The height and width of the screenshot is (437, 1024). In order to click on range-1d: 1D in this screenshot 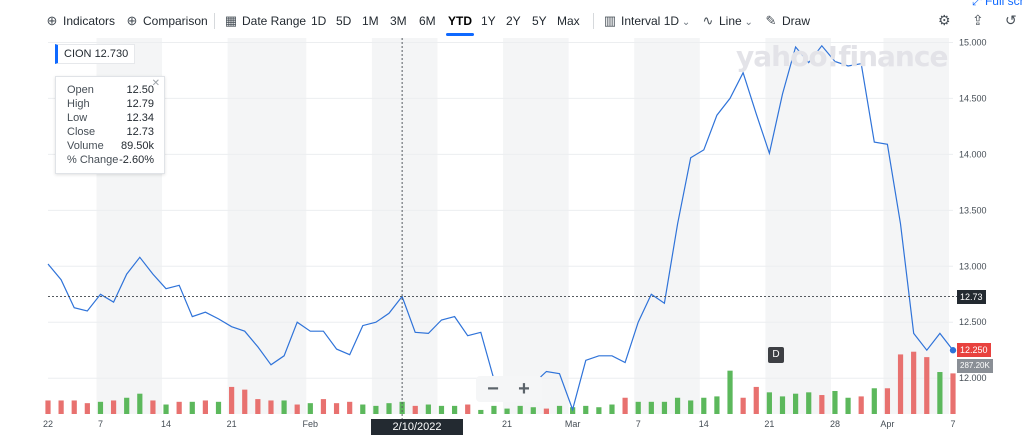, I will do `click(319, 21)`.